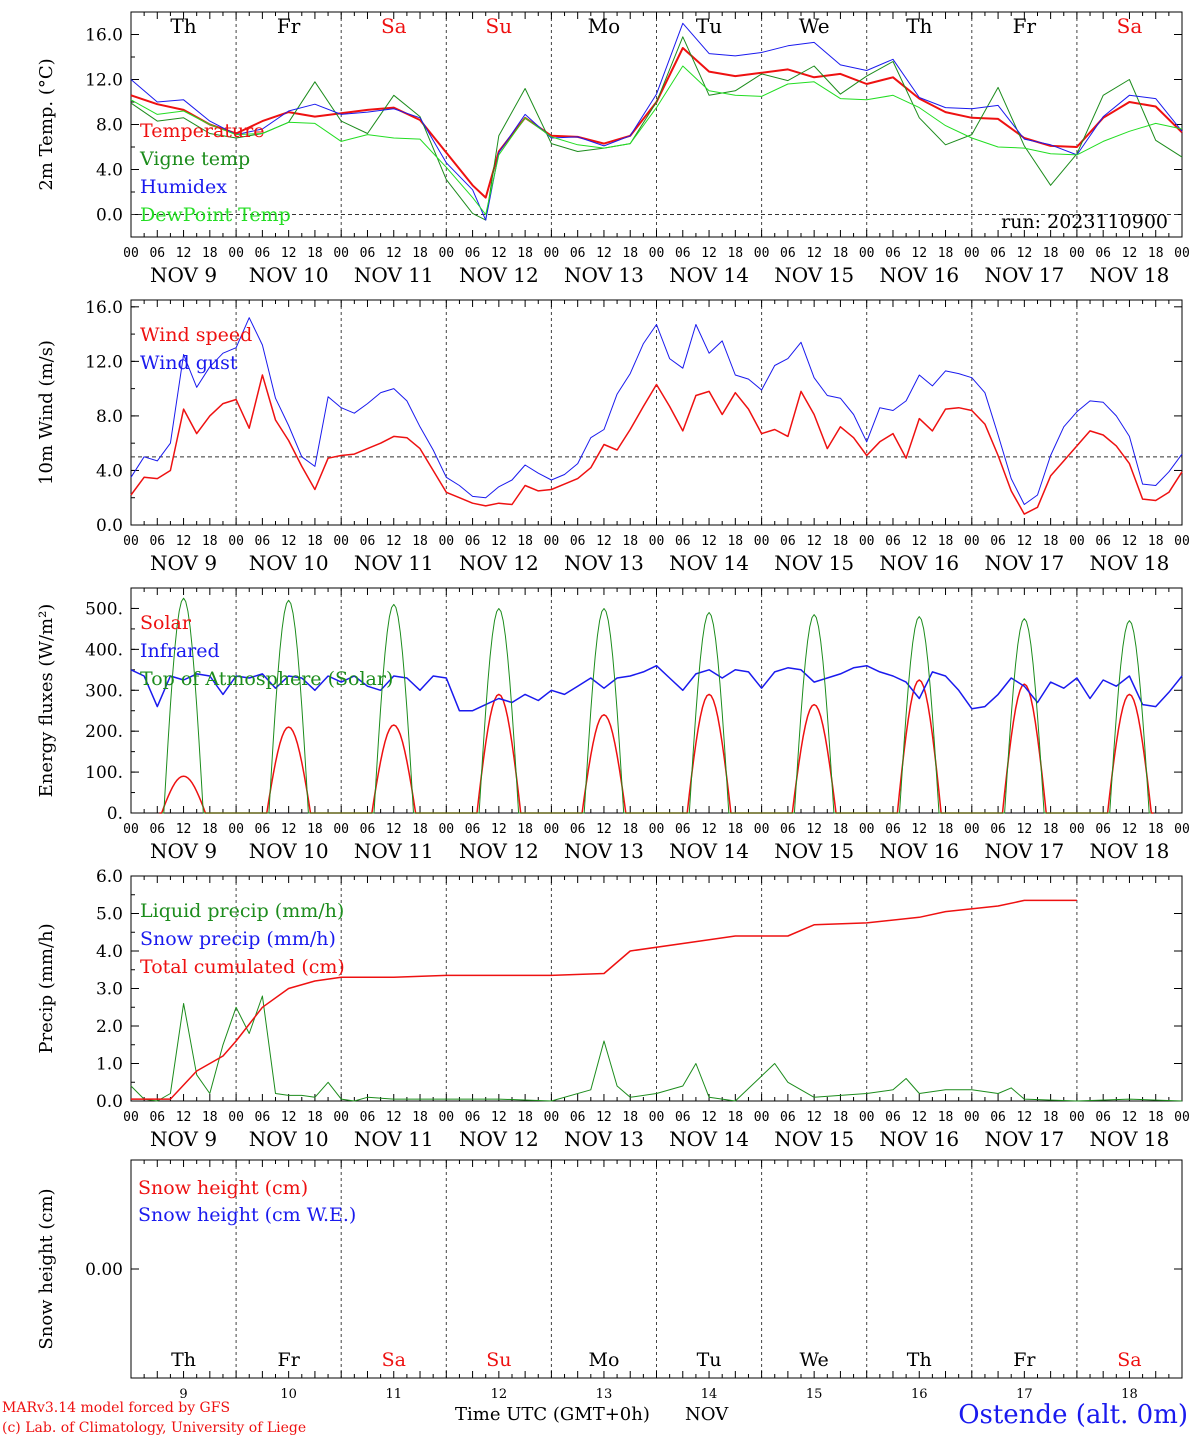 This screenshot has width=1194, height=1440. I want to click on legend-entry: Vigne temp, so click(194, 159).